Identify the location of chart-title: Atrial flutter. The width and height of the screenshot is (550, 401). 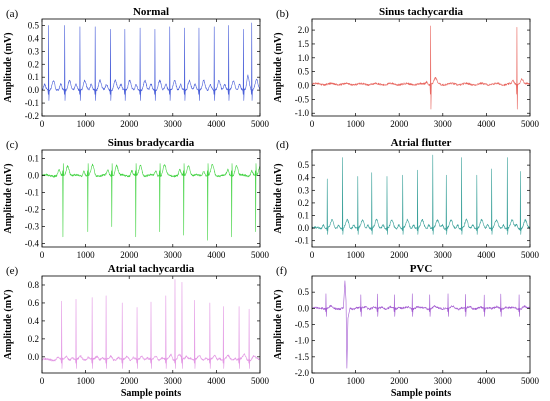
(421, 143).